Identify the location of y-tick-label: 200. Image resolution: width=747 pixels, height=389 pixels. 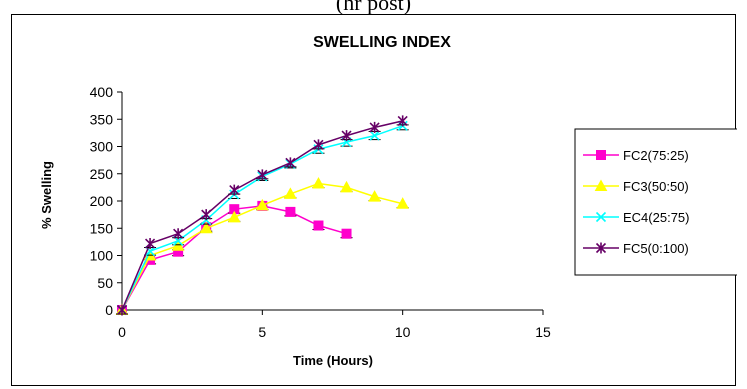
(102, 201).